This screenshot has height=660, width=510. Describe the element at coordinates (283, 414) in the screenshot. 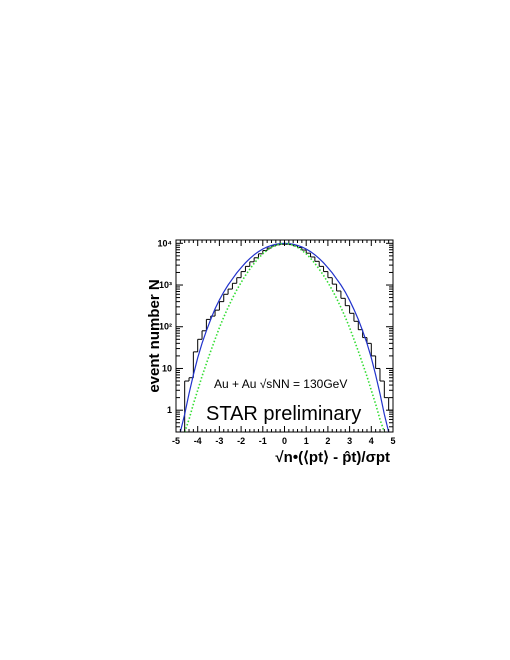

I see `annotation-star-preliminary: STAR preliminary` at that location.